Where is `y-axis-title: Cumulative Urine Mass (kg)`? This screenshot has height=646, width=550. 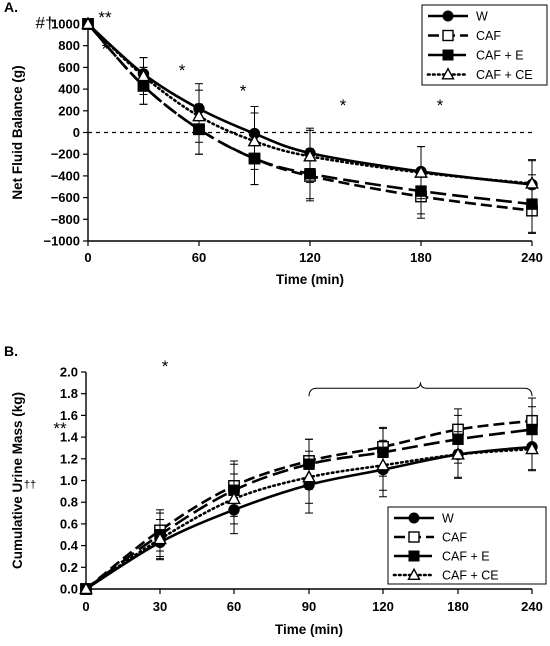
y-axis-title: Cumulative Urine Mass (kg) is located at coordinates (17, 480).